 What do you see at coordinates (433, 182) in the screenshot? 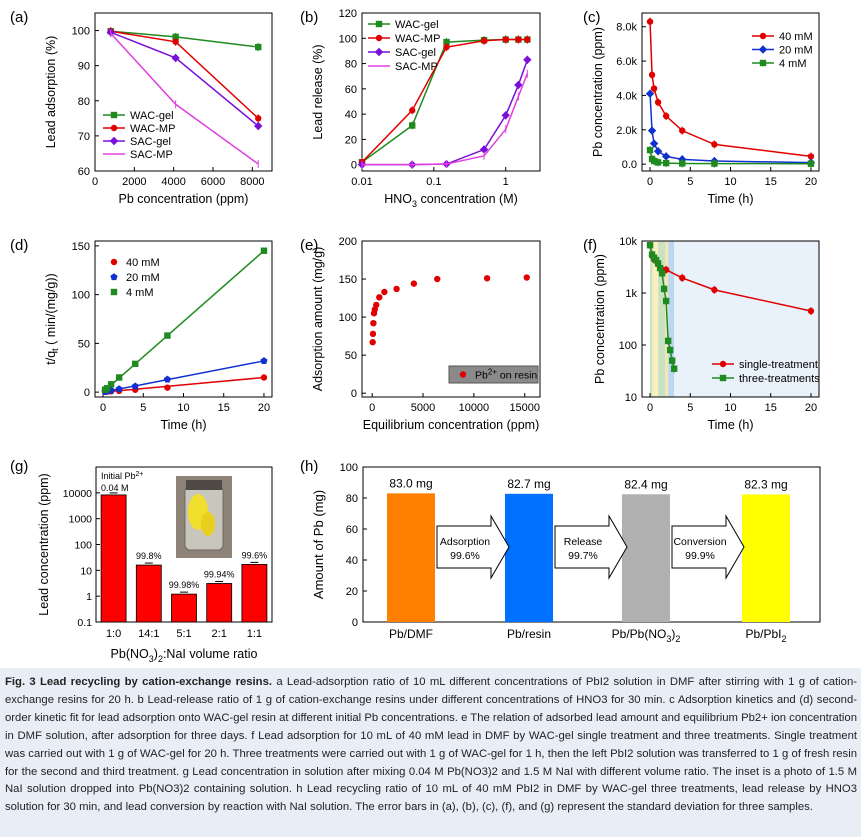
I see `x-tick-label: 0.1` at bounding box center [433, 182].